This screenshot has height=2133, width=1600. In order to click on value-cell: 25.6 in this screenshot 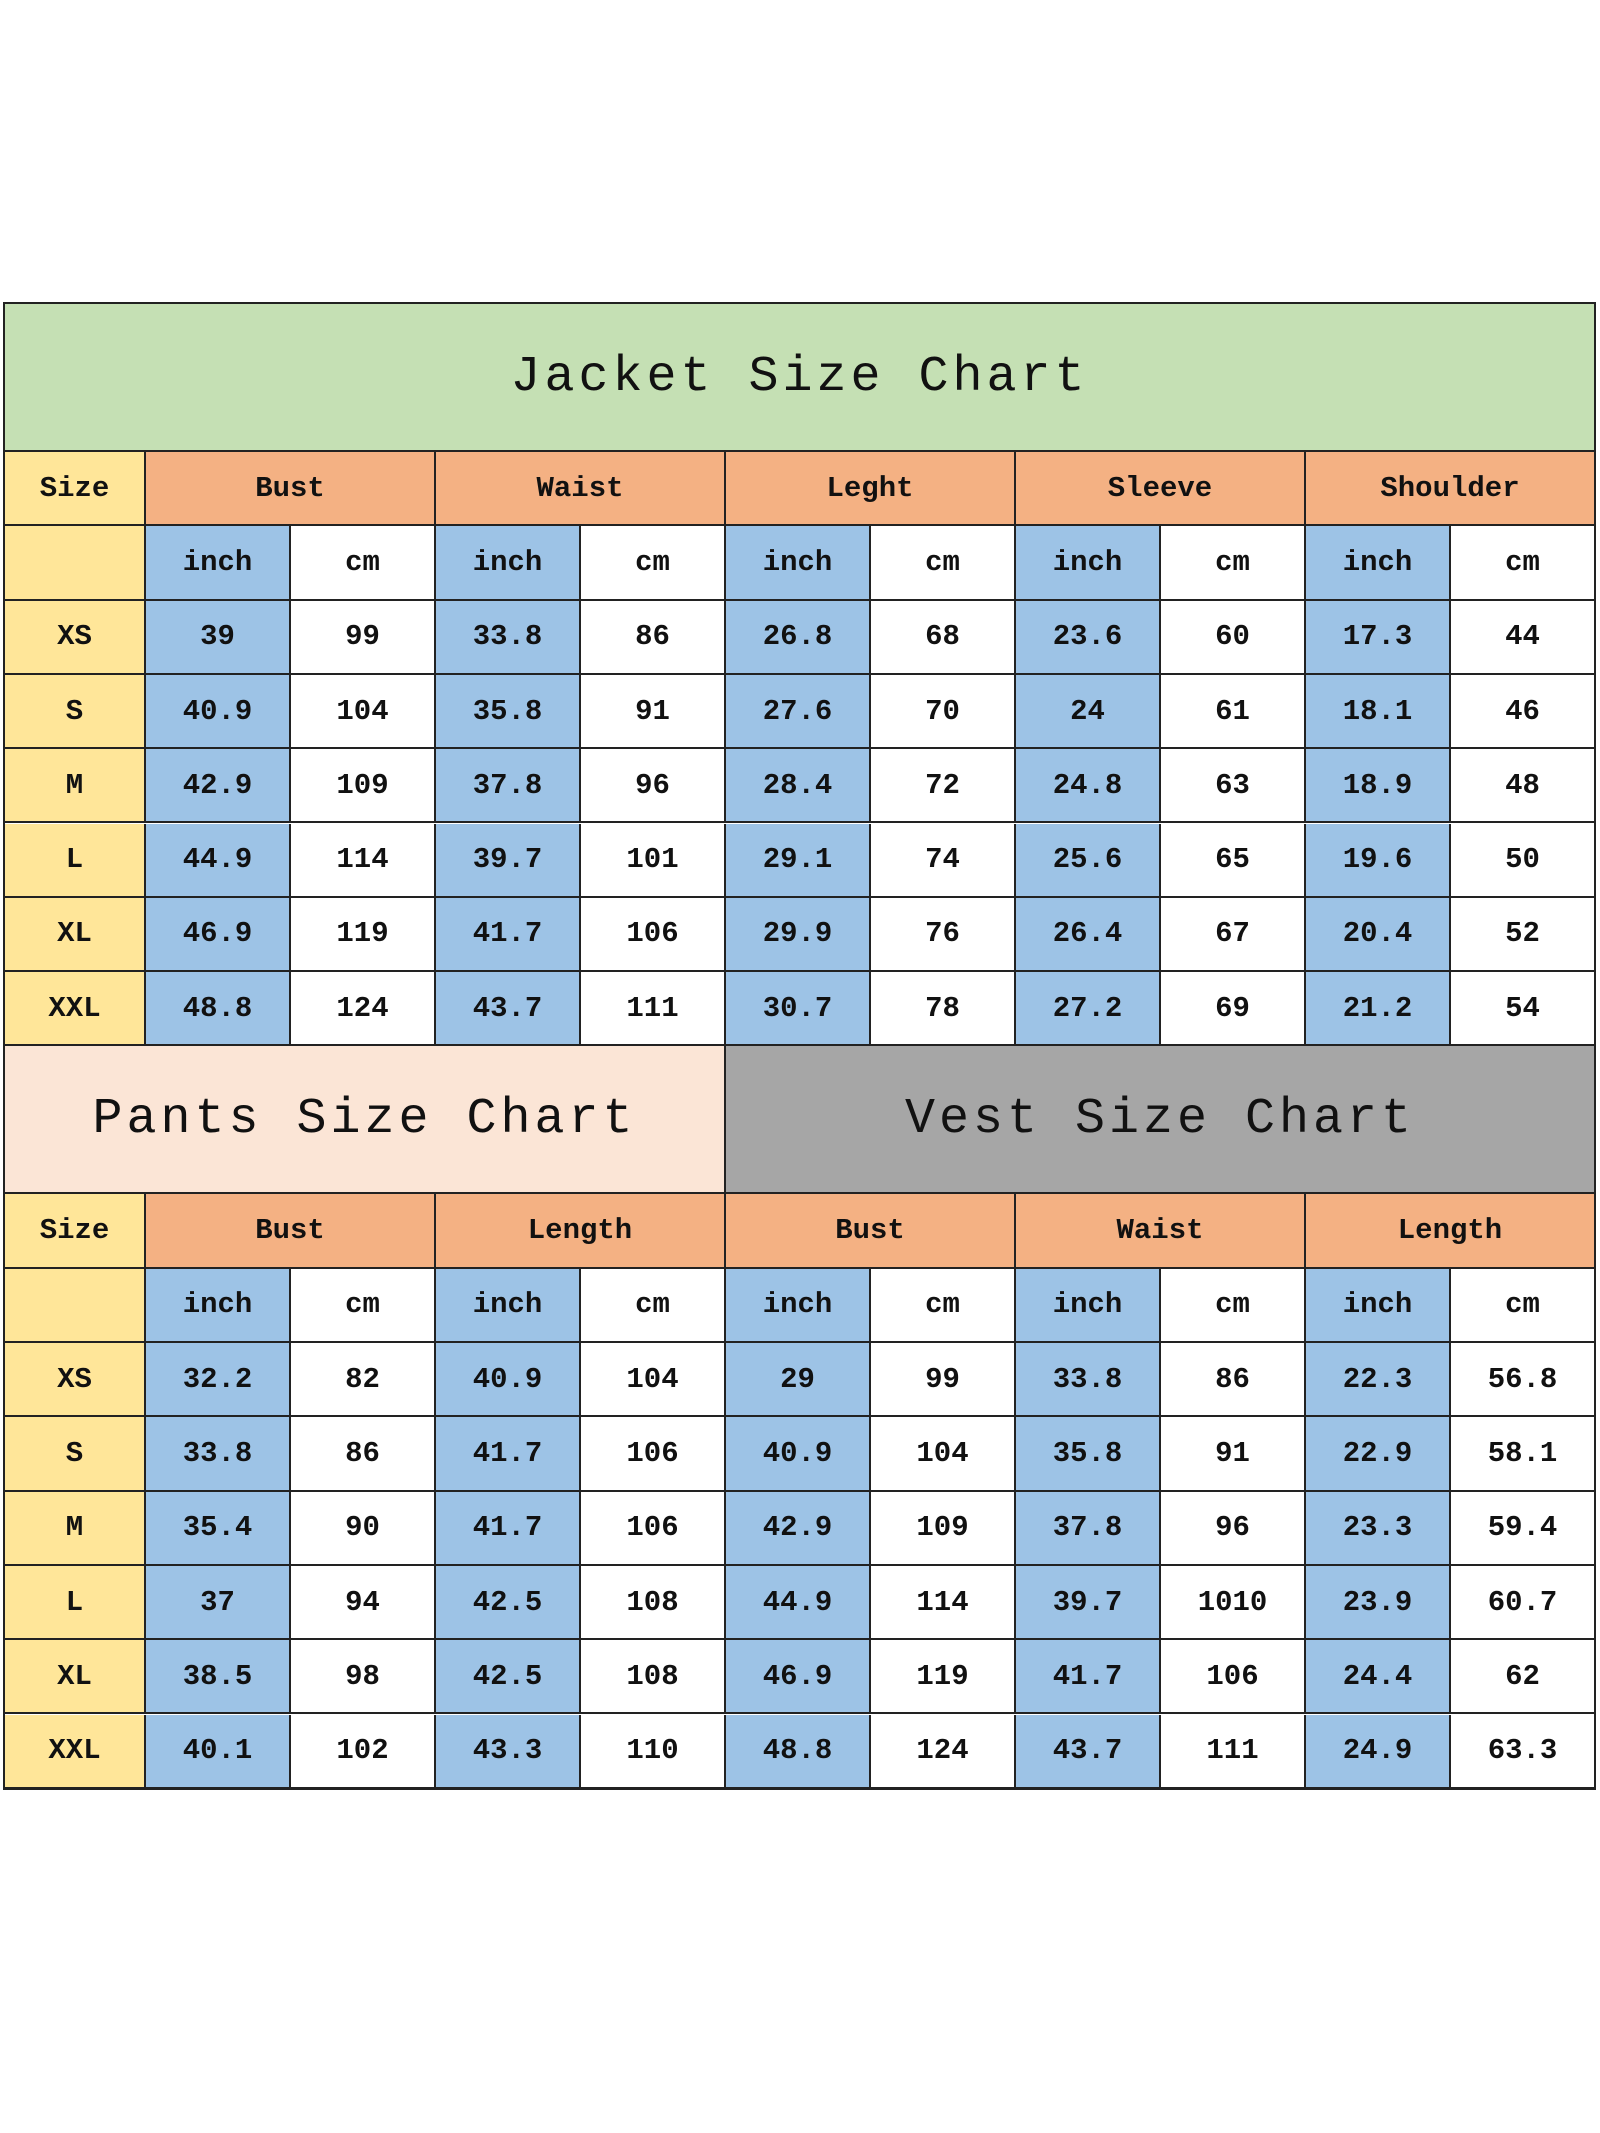, I will do `click(1088, 860)`.